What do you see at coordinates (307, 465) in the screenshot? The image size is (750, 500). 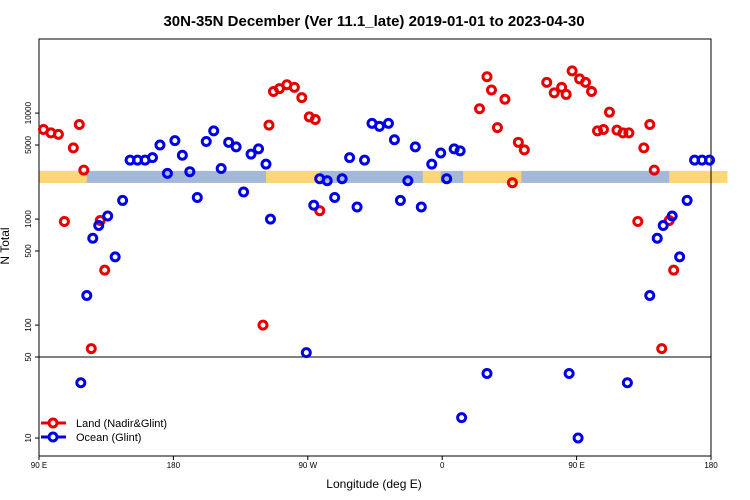 I see `x-tick-label: 90 W` at bounding box center [307, 465].